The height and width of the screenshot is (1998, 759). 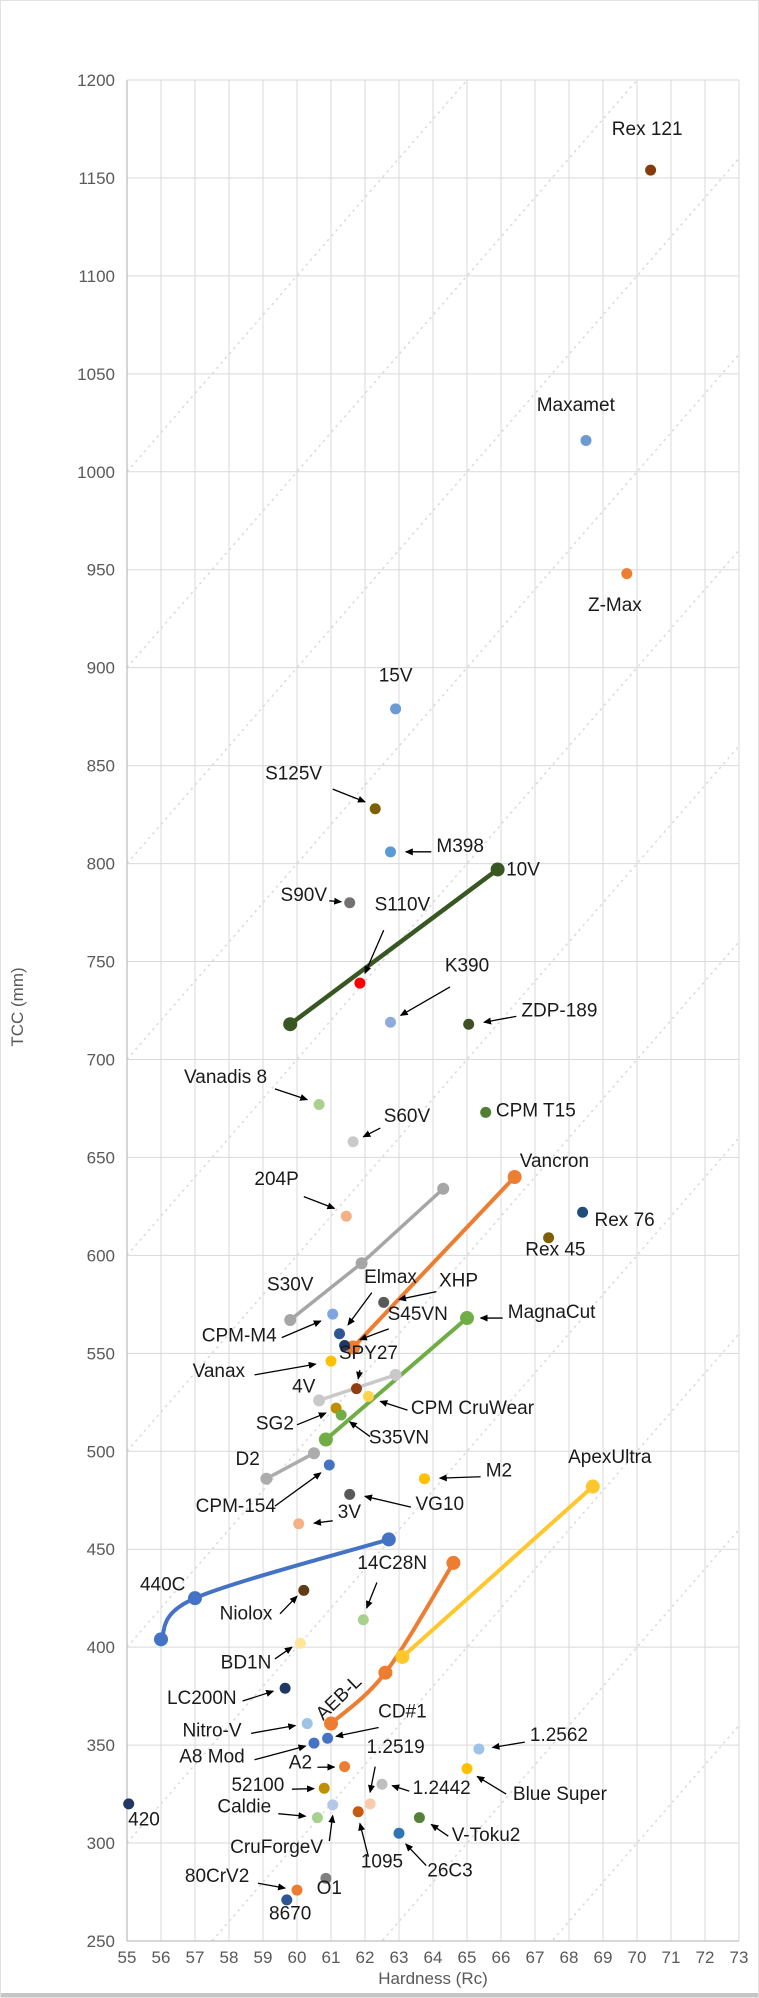 What do you see at coordinates (263, 1957) in the screenshot?
I see `x-tick-label-59: 59` at bounding box center [263, 1957].